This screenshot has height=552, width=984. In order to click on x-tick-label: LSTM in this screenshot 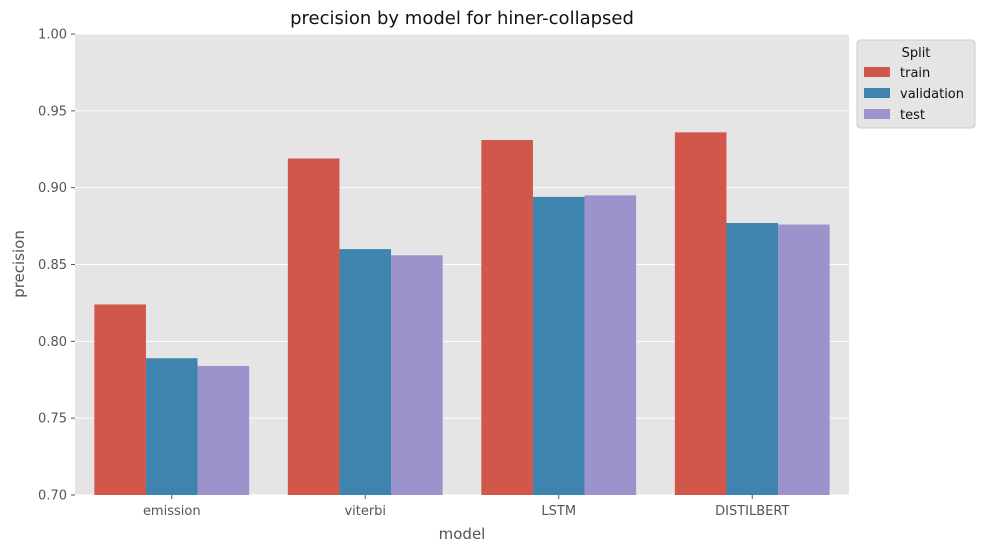, I will do `click(558, 511)`.